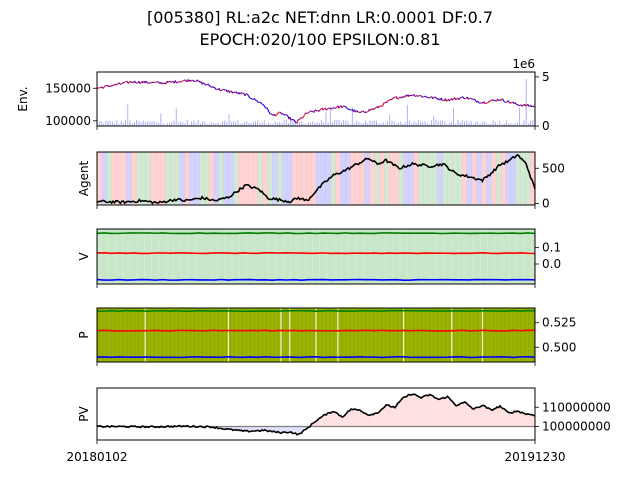  I want to click on y-tick-label: 100000, so click(68, 121).